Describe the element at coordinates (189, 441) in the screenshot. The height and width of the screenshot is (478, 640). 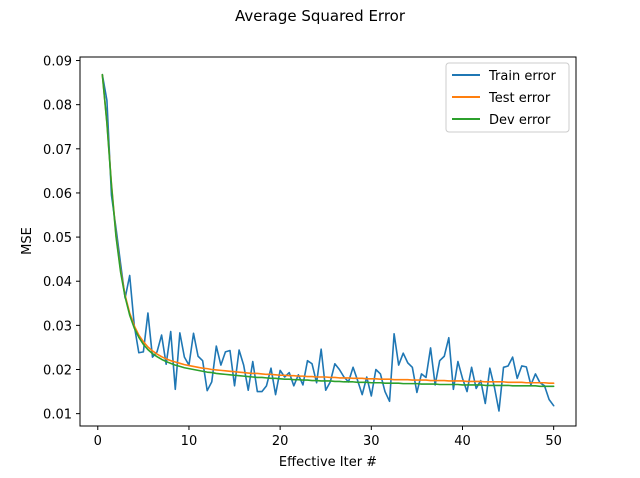
I see `x-tick-label: 10` at that location.